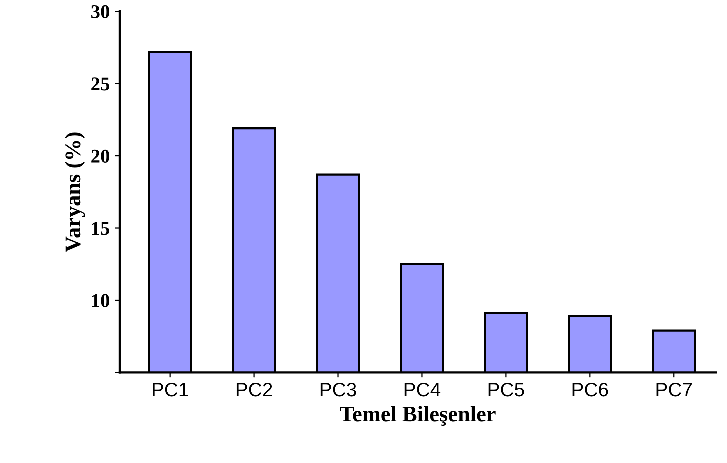 The width and height of the screenshot is (727, 463). What do you see at coordinates (590, 389) in the screenshot?
I see `x-tick-label: PC6` at bounding box center [590, 389].